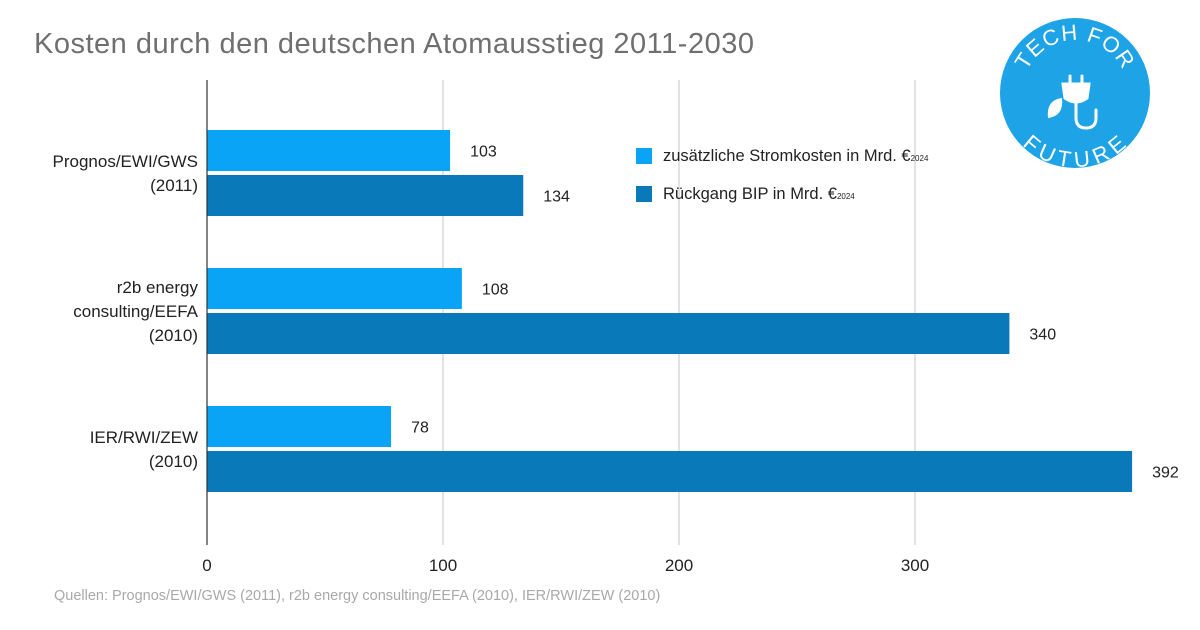 This screenshot has width=1200, height=630. Describe the element at coordinates (1042, 335) in the screenshot. I see `value-label-series2-cat2: 340` at that location.